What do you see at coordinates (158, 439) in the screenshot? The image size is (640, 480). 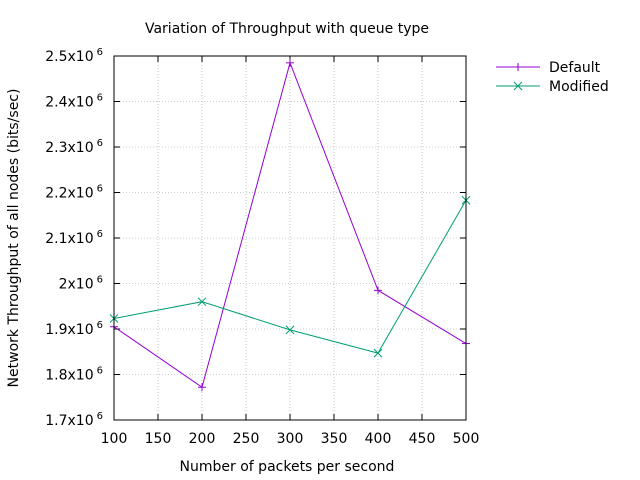 I see `x-tick-label: 150` at bounding box center [158, 439].